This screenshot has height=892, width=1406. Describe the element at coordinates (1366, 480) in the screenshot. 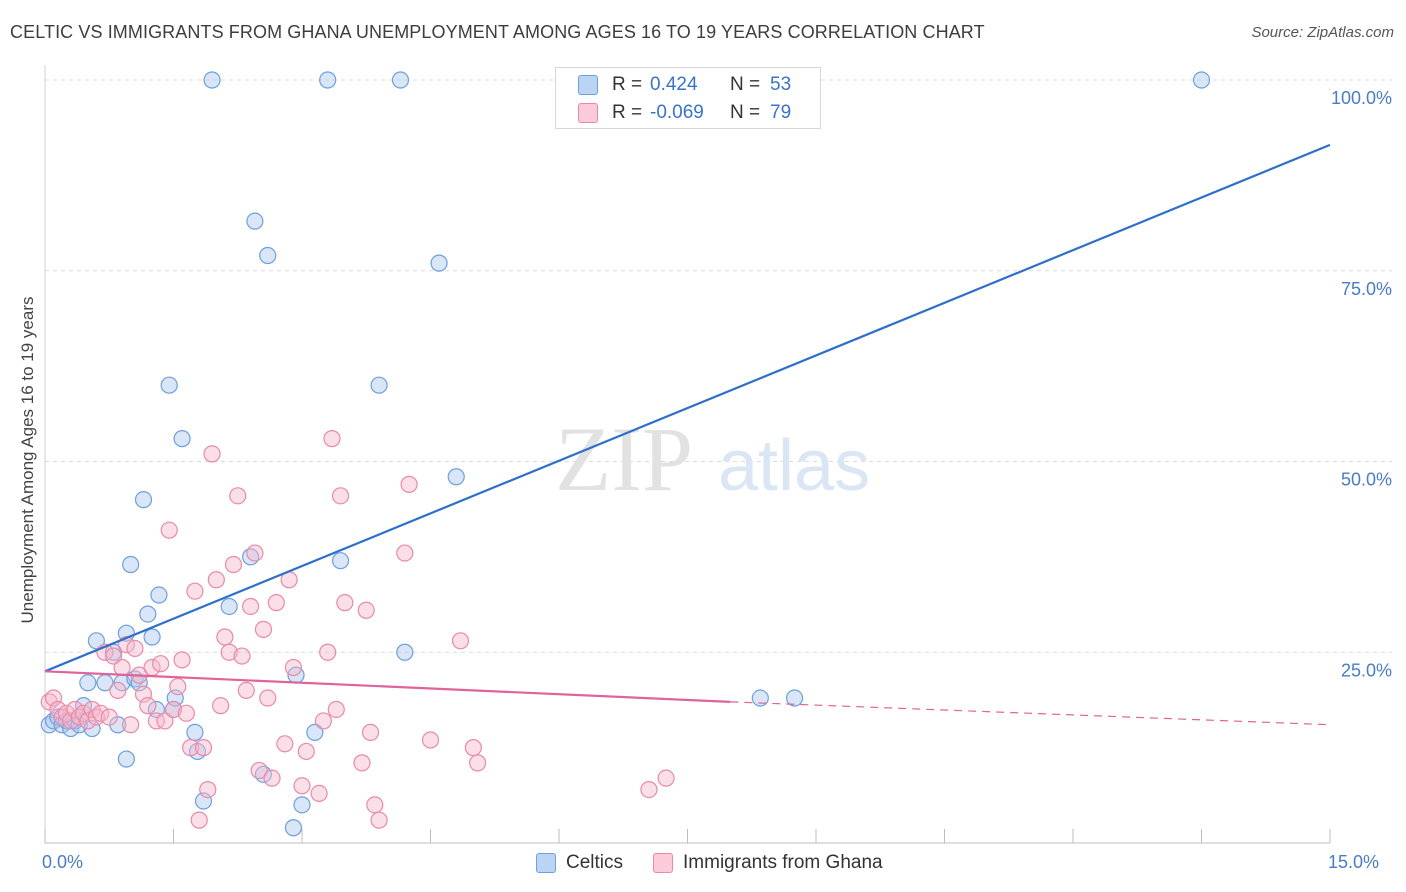

I see `y-tick-label: 50.0%` at that location.